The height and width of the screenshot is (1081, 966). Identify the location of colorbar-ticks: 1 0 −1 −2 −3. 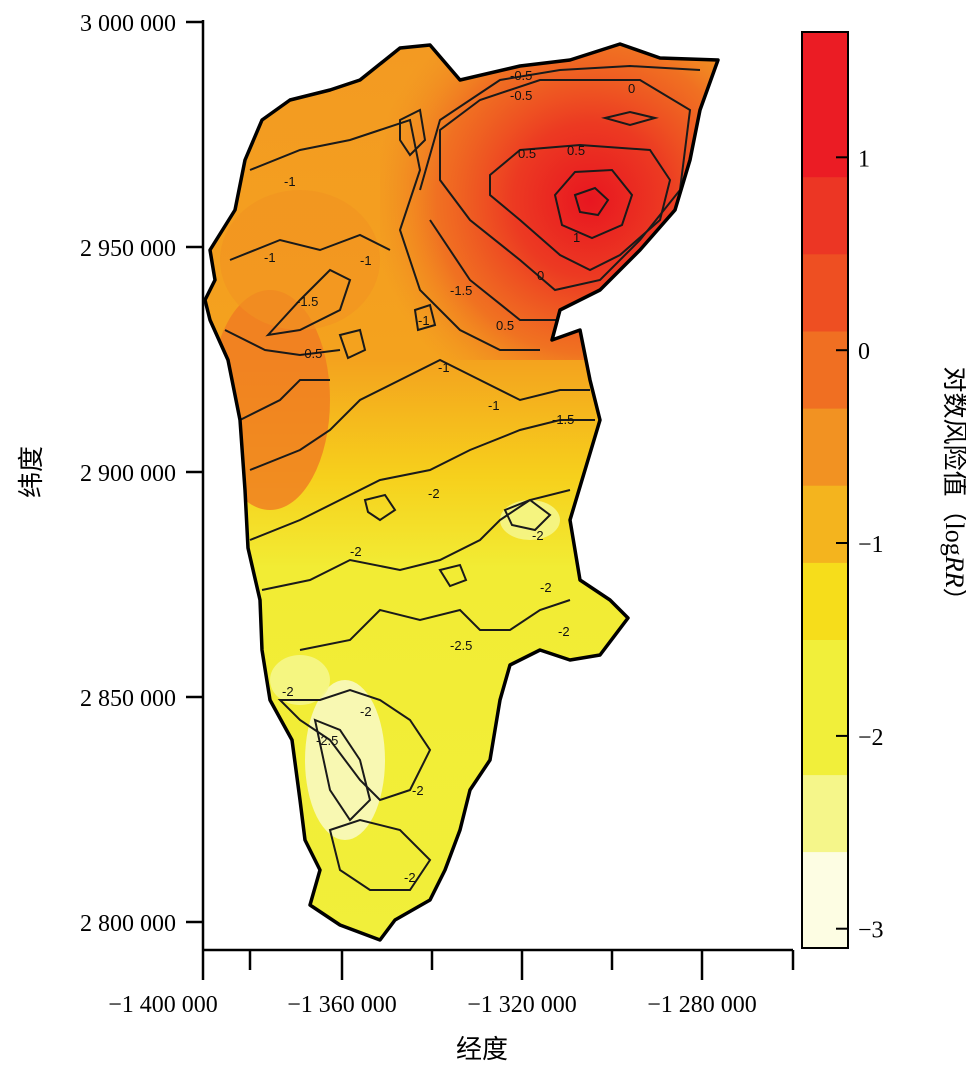
(860, 545).